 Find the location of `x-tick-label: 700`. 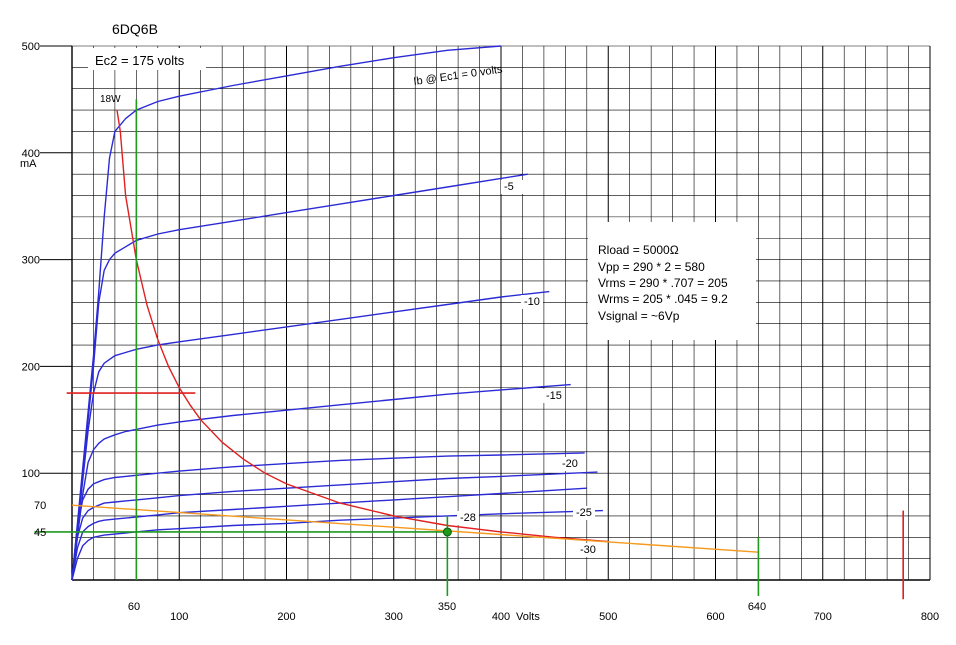

x-tick-label: 700 is located at coordinates (823, 617).